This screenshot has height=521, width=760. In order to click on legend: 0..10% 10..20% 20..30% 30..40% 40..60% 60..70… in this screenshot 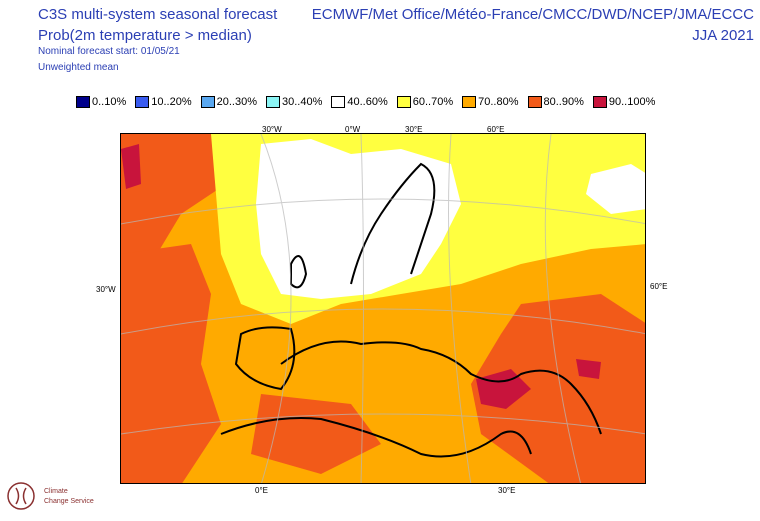, I will do `click(370, 102)`.